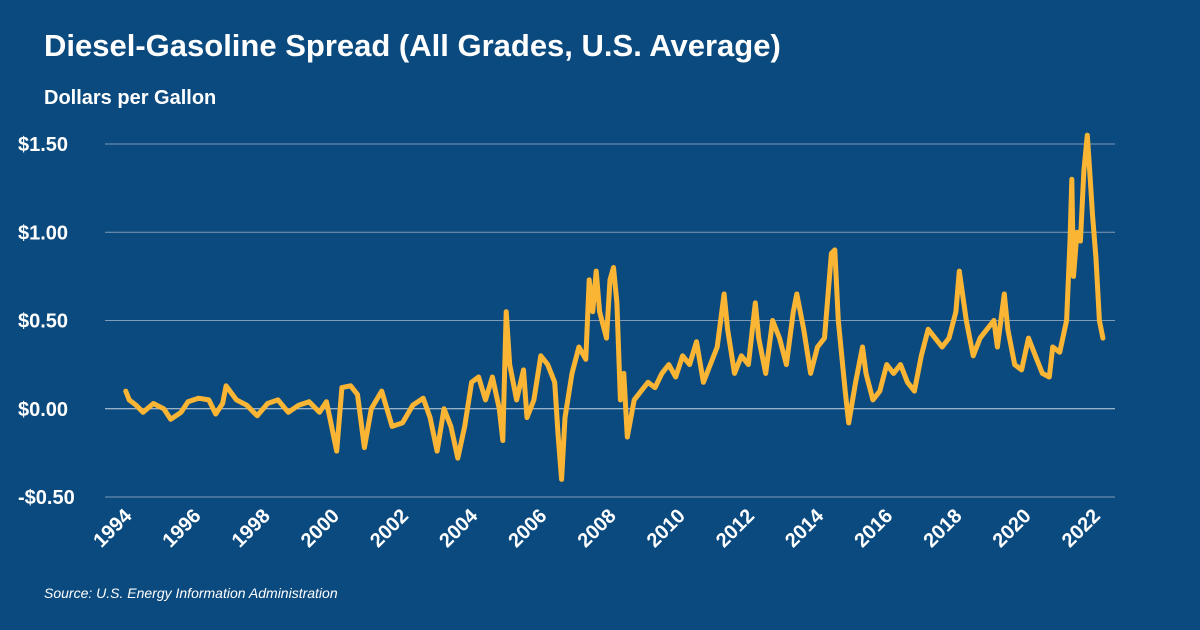 This screenshot has width=1200, height=630. Describe the element at coordinates (43, 145) in the screenshot. I see `y-tick-label: $1.50` at that location.